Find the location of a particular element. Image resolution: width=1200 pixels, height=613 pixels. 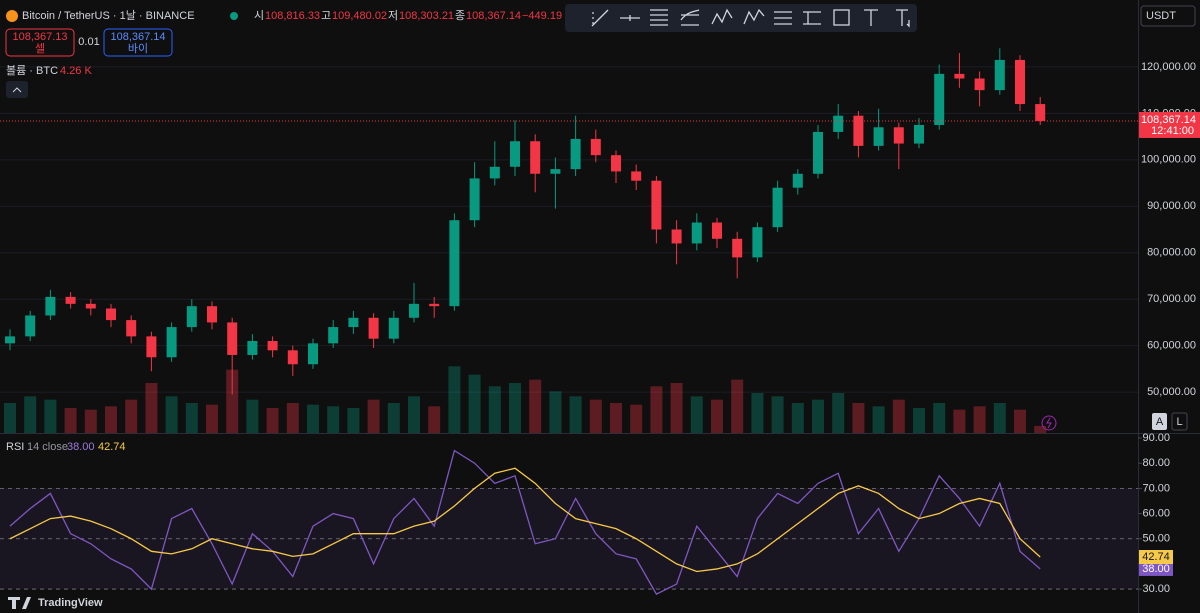

drawing-toolbar is located at coordinates (741, 18).